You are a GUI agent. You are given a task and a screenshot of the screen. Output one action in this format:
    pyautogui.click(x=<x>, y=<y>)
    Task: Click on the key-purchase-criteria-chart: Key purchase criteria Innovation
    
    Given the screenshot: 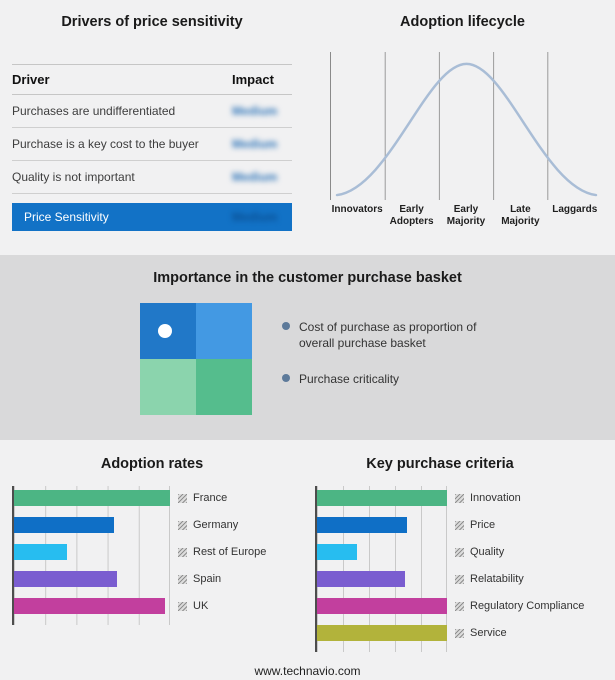 What is the action you would take?
    pyautogui.click(x=462, y=557)
    